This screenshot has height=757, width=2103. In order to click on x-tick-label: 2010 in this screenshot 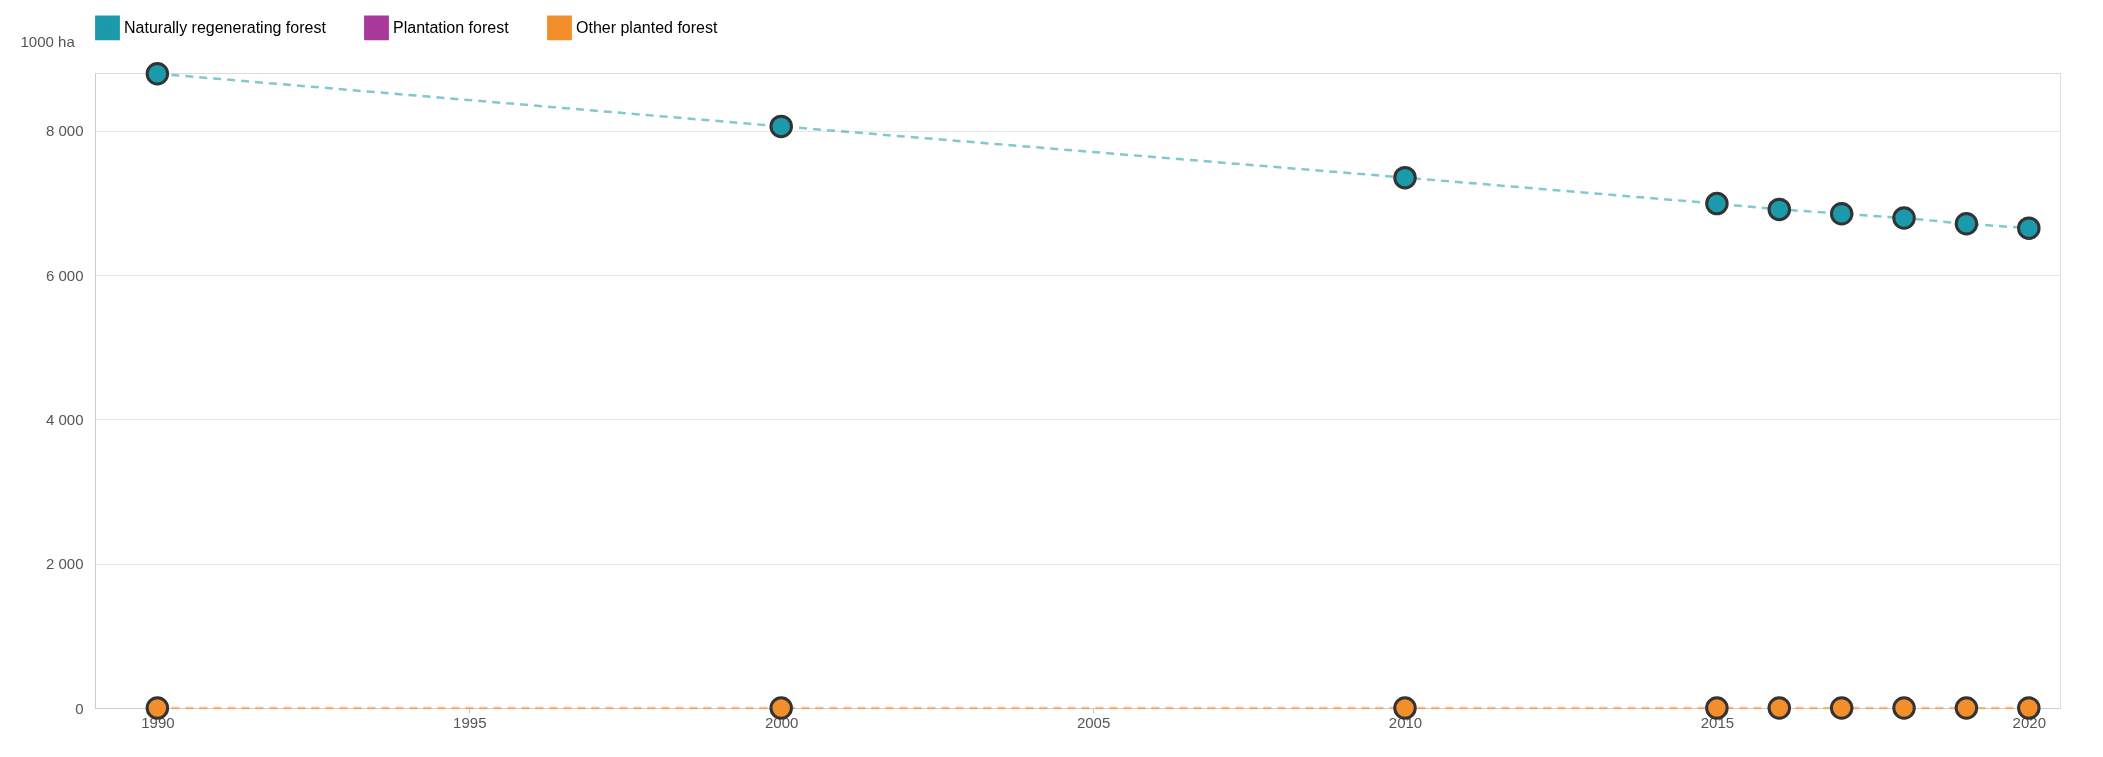, I will do `click(1405, 722)`.